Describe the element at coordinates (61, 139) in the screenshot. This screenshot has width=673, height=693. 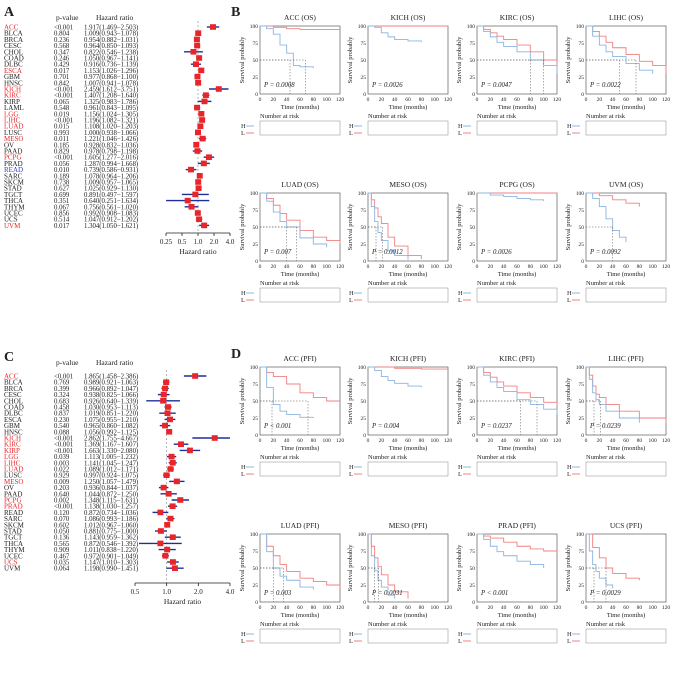
I see `forest-row-pvalue: 0.011` at that location.